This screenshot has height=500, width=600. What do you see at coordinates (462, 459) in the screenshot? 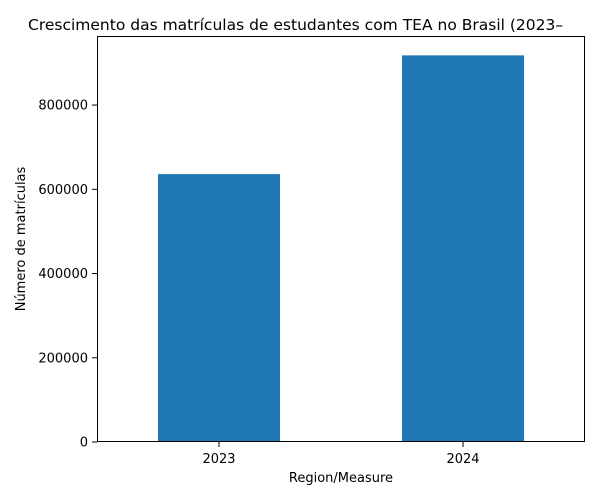
I see `x-tick-label: 2024` at bounding box center [462, 459].